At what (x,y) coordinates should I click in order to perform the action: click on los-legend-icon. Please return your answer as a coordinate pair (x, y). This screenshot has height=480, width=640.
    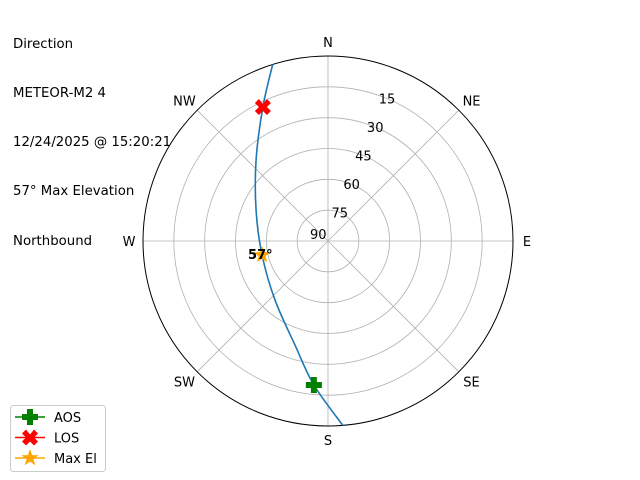
    Looking at the image, I should click on (30, 437).